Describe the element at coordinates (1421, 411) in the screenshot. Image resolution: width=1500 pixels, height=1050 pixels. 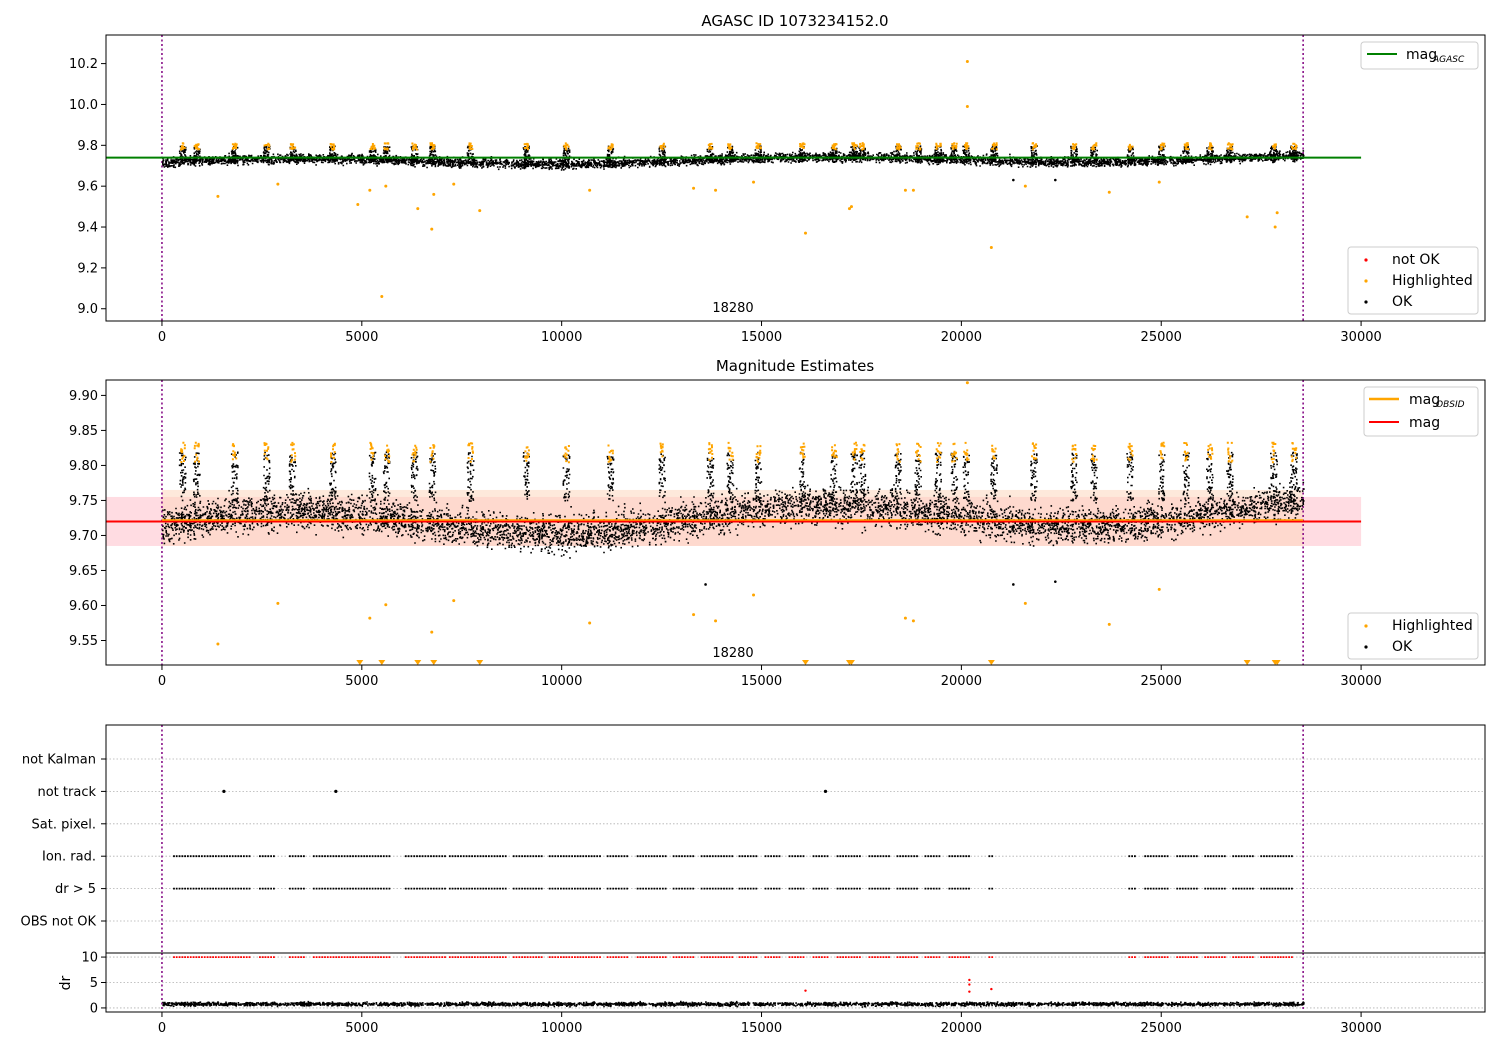
I see `legend-magnitude-lines: mag OBSID mag` at that location.